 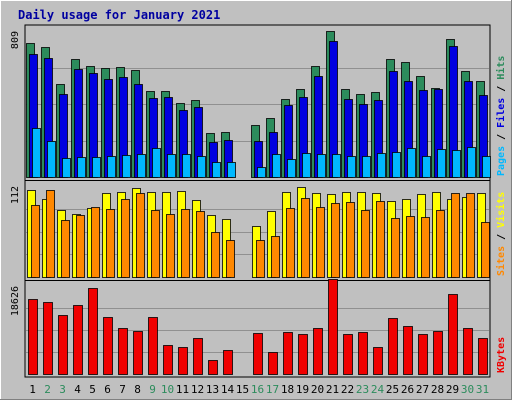 What do you see at coordinates (152, 389) in the screenshot?
I see `x-tick-label-day-9: 9` at bounding box center [152, 389].